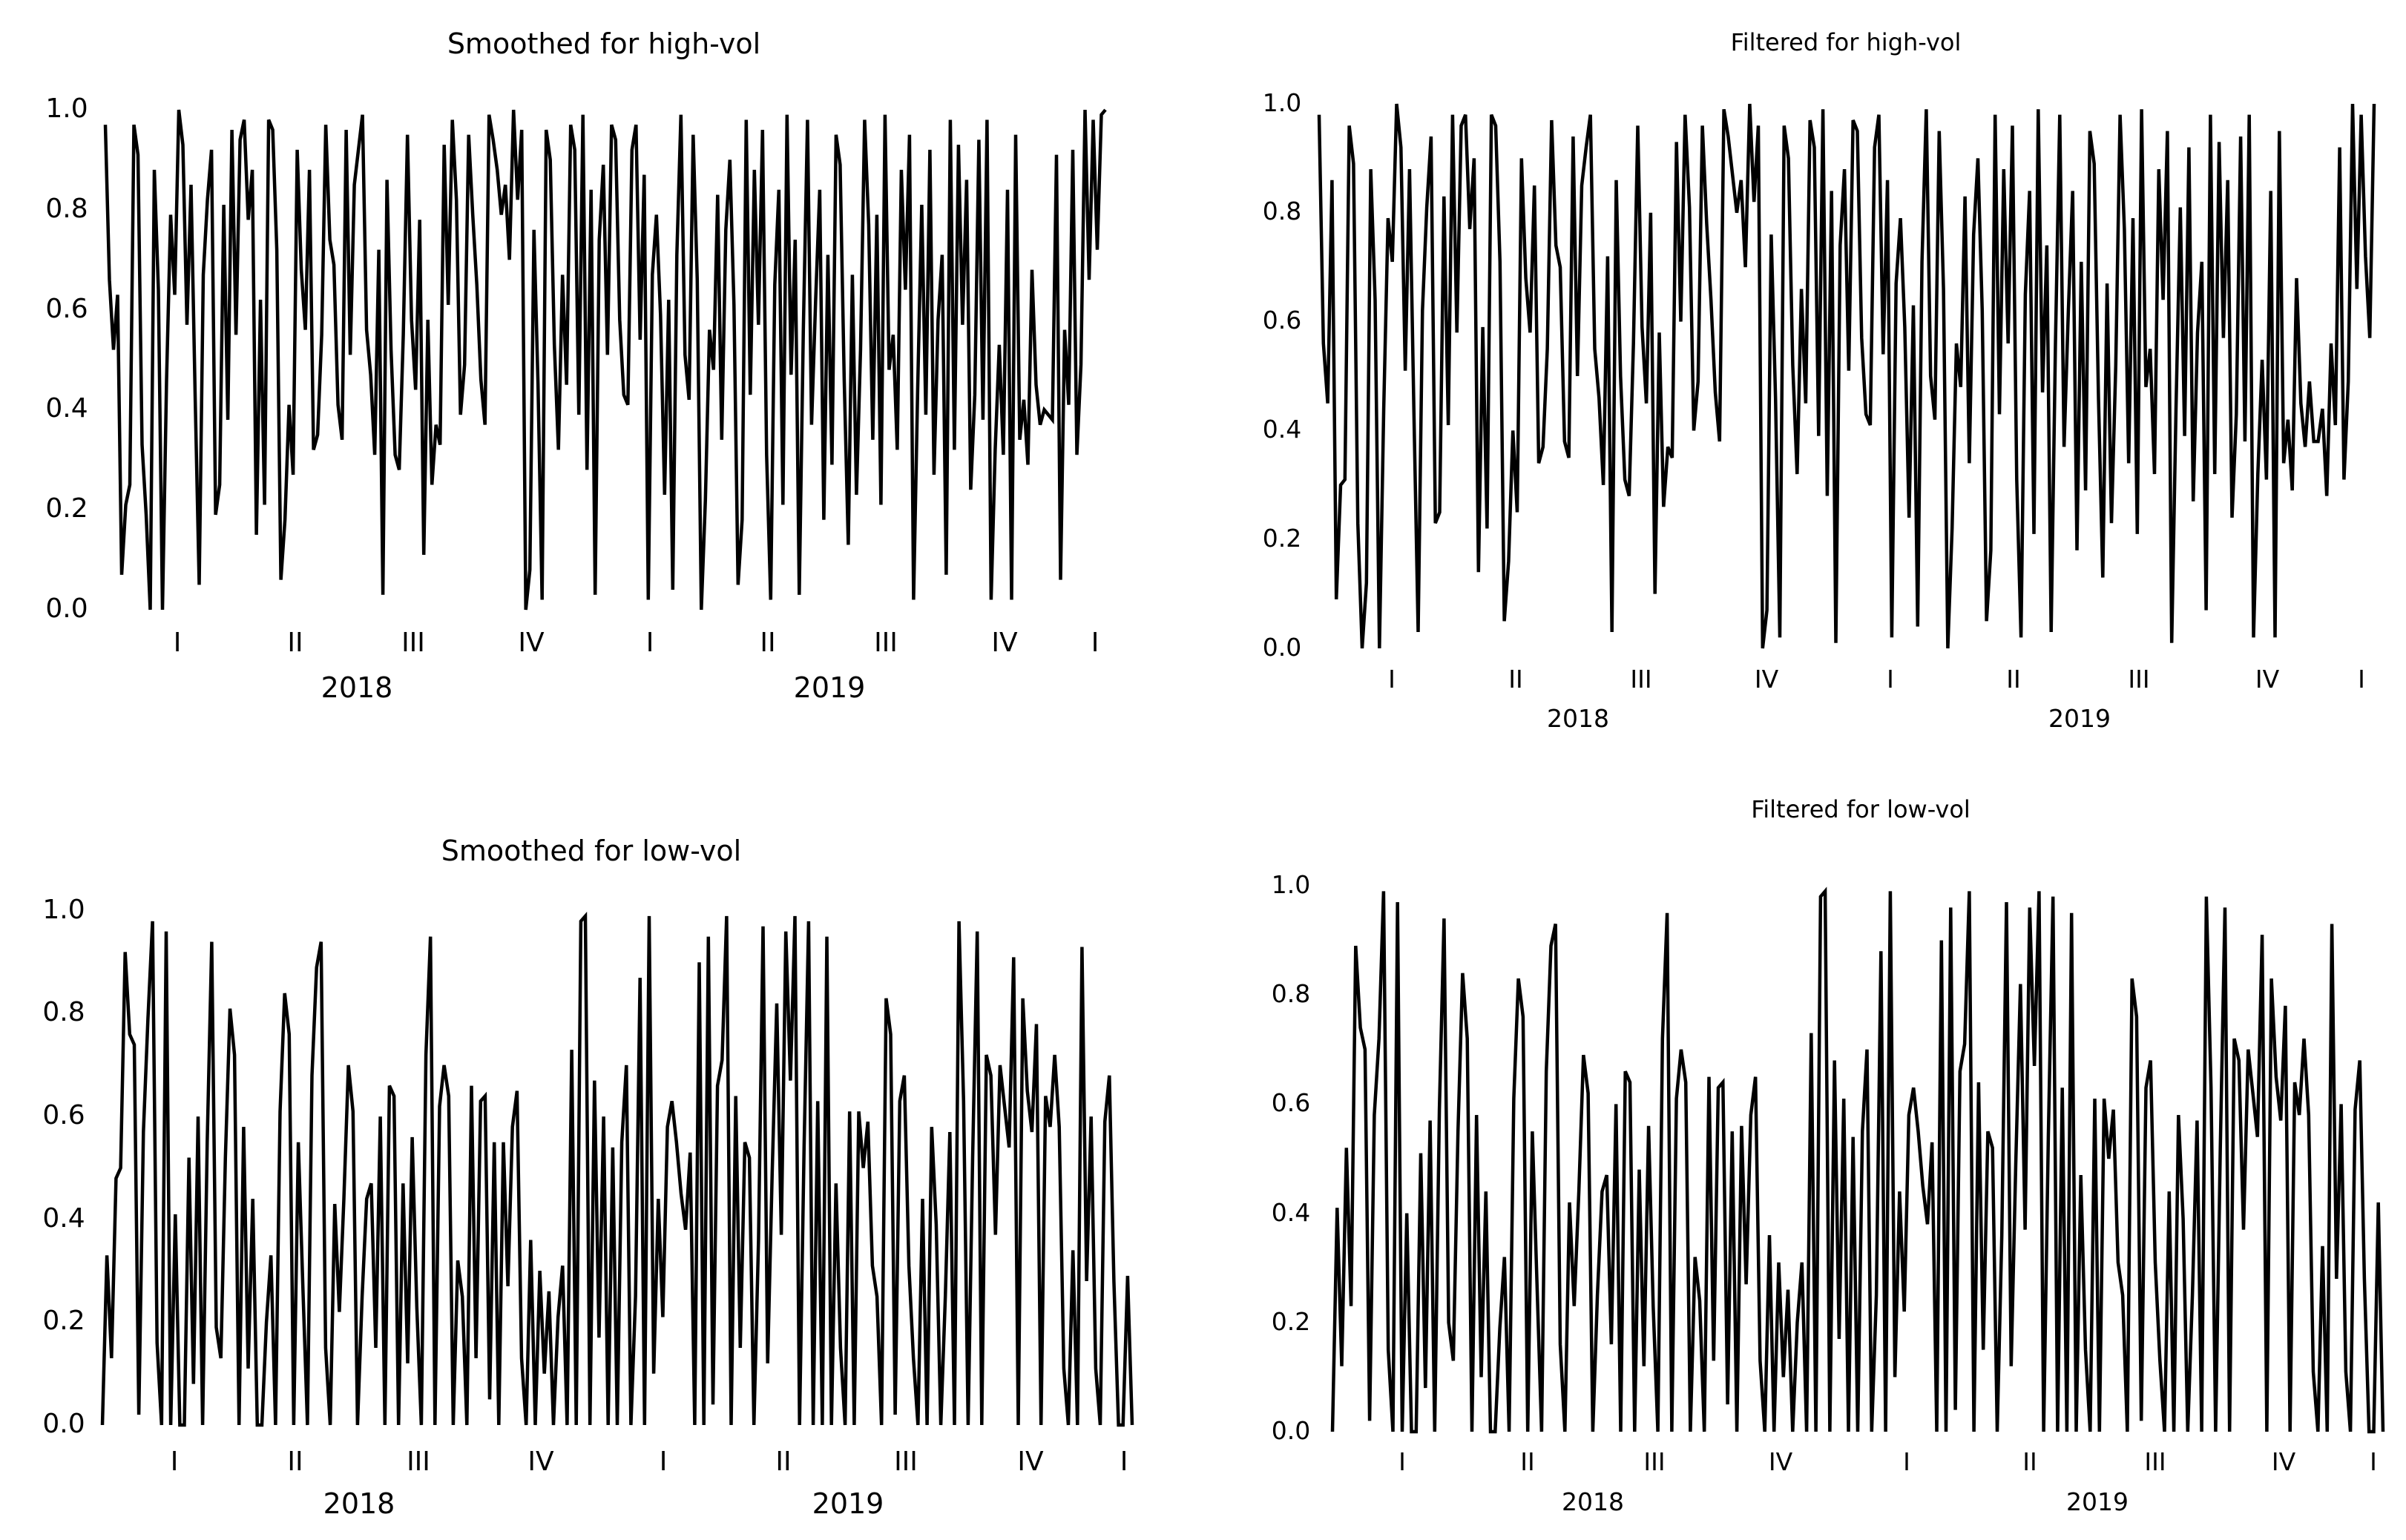 The image size is (2406, 1540). What do you see at coordinates (1847, 42) in the screenshot?
I see `chart-title: Filtered for high-vol` at bounding box center [1847, 42].